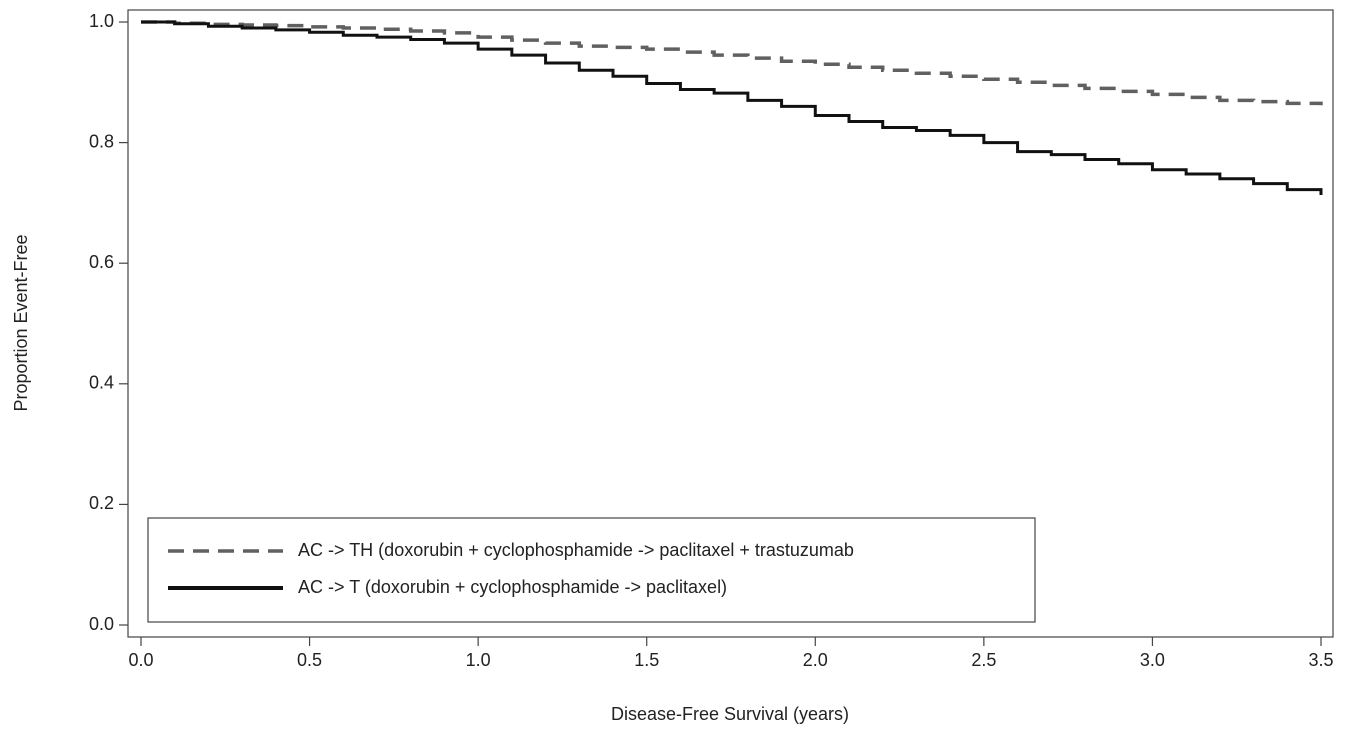 The width and height of the screenshot is (1357, 729). I want to click on x-tick-label: 0.5, so click(309, 660).